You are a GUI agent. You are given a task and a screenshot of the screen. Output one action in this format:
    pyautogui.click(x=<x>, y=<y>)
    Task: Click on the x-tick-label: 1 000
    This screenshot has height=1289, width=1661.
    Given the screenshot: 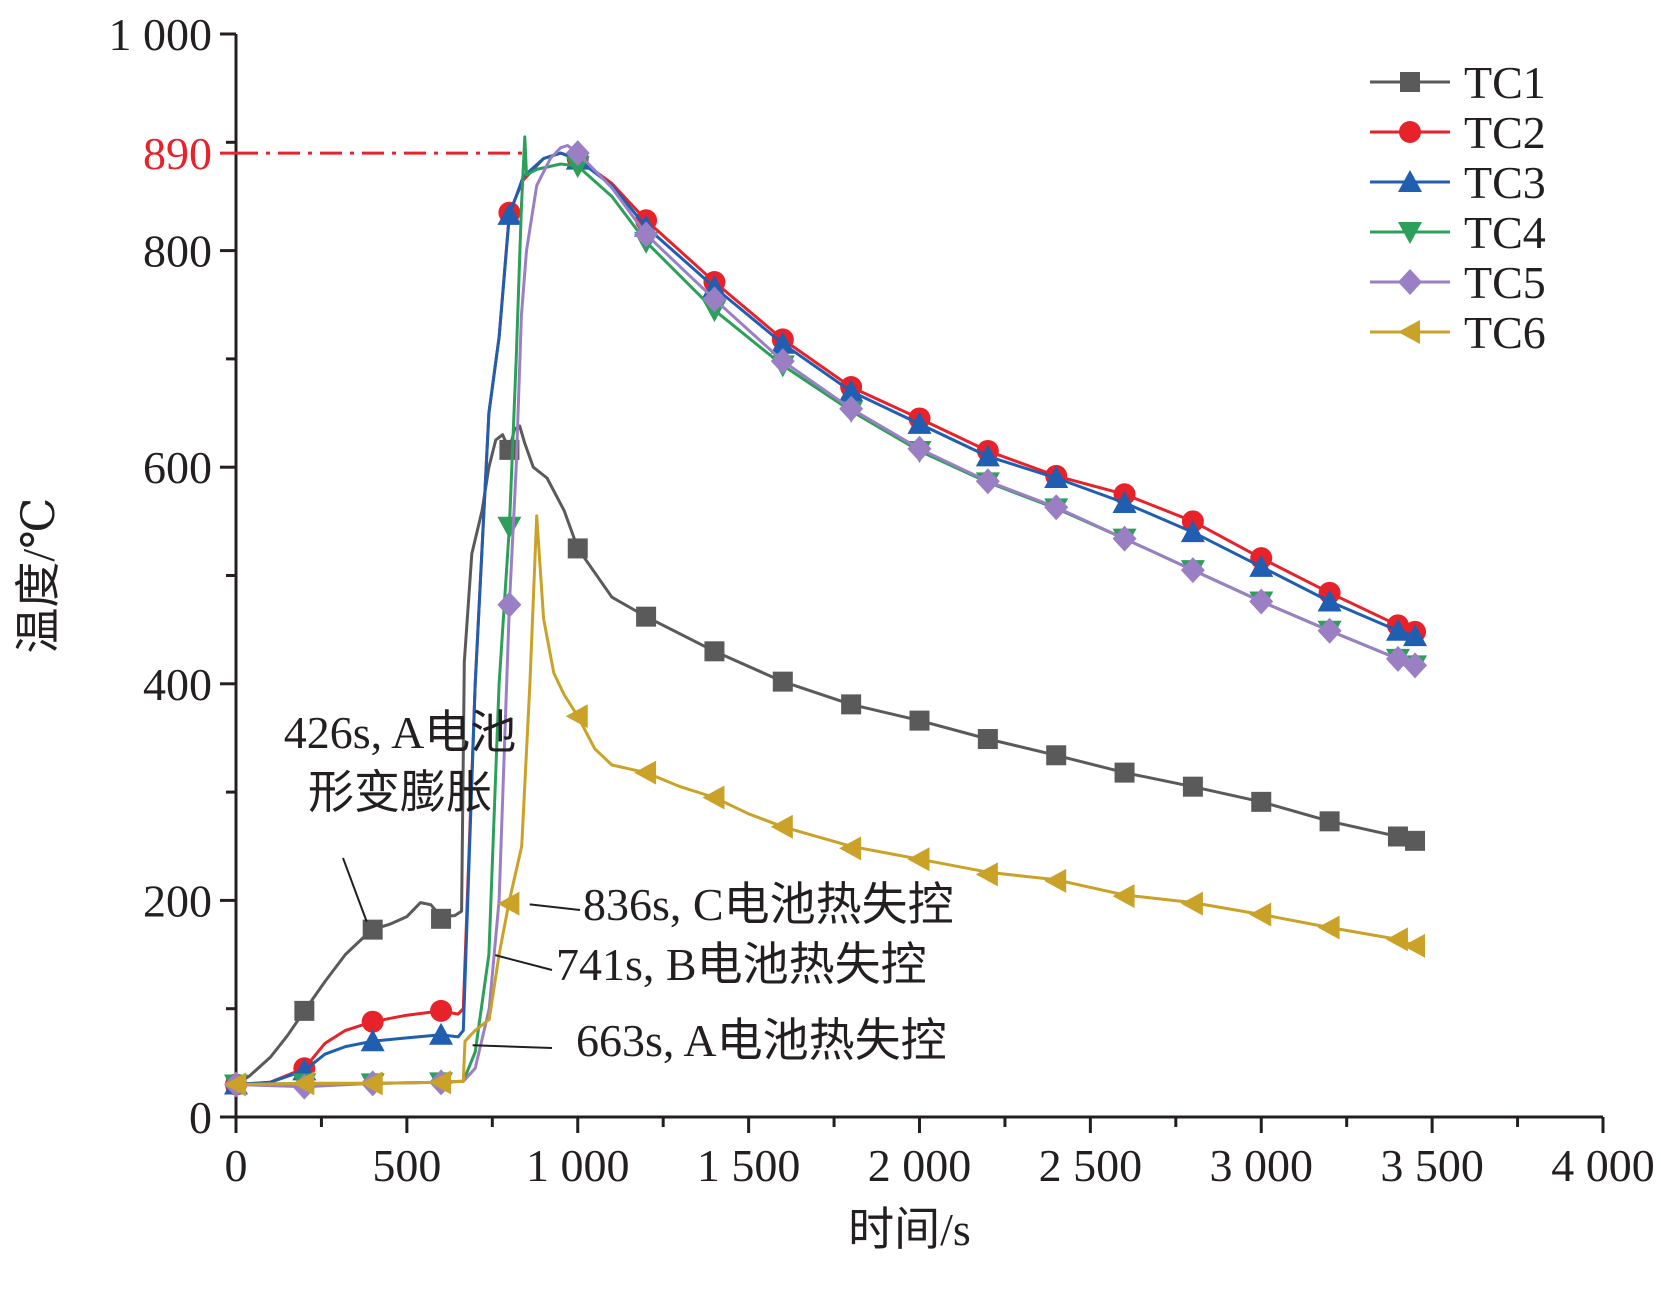 What is the action you would take?
    pyautogui.click(x=578, y=1165)
    